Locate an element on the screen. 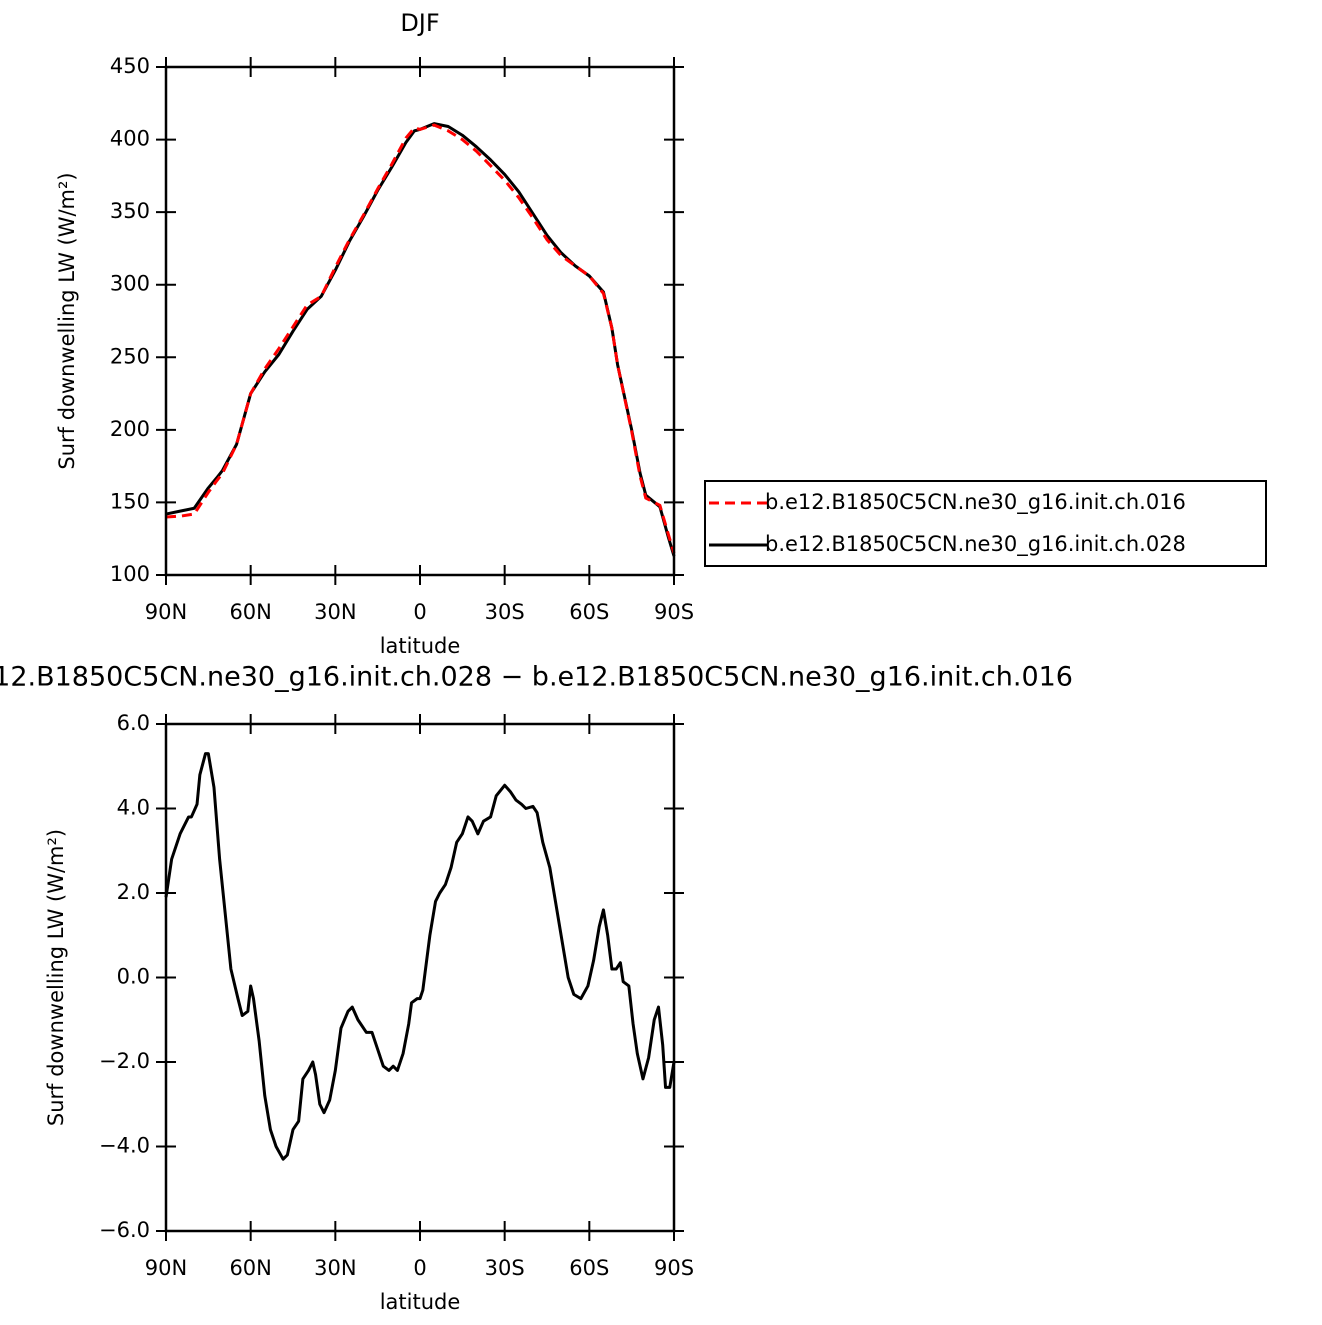  y-tick-label: −4.0 is located at coordinates (124, 1146).